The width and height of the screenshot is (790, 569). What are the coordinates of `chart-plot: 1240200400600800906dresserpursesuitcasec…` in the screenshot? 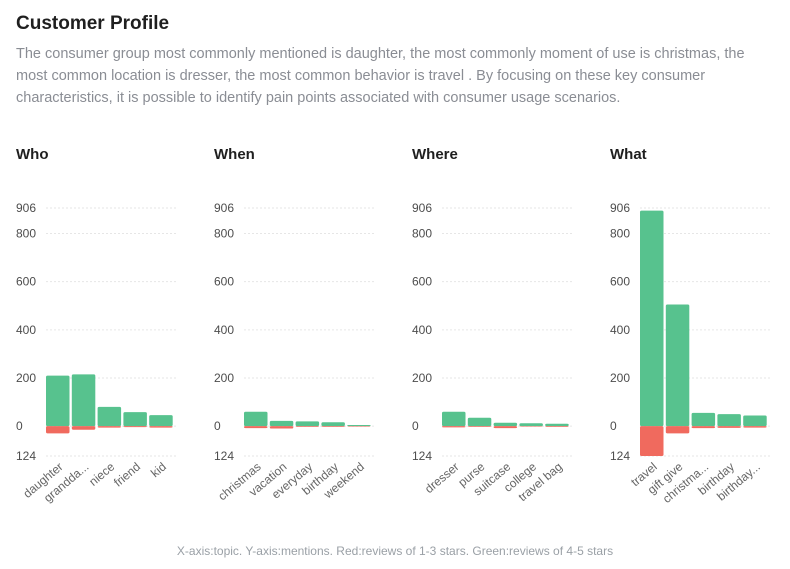 It's located at (492, 352).